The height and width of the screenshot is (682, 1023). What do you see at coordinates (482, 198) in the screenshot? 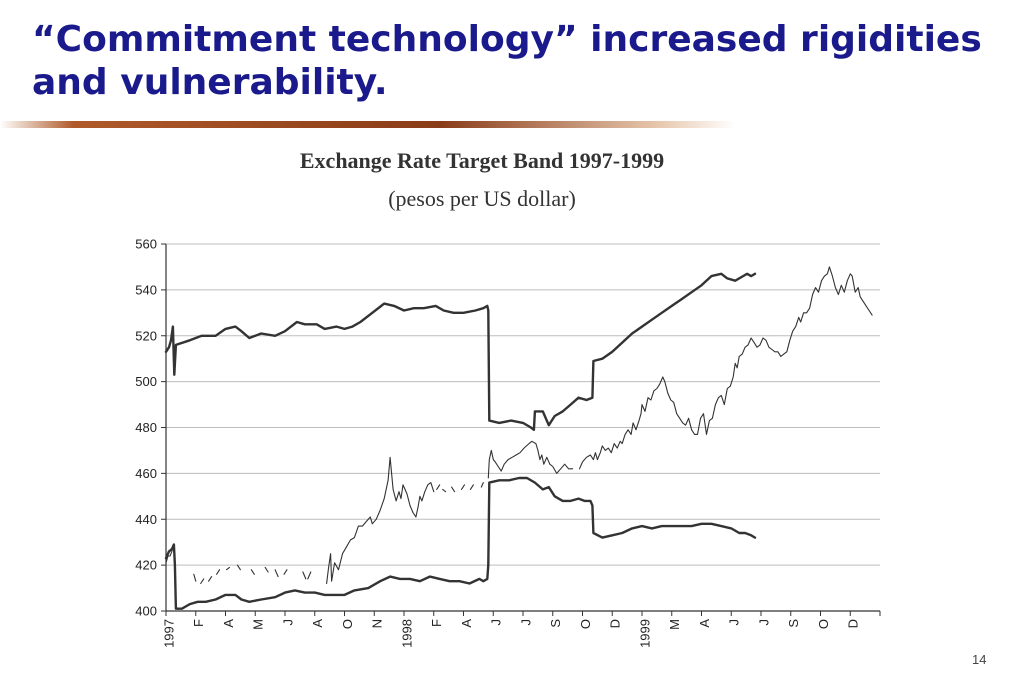
I see `chart-subtitle: (pesos per US dollar)` at bounding box center [482, 198].